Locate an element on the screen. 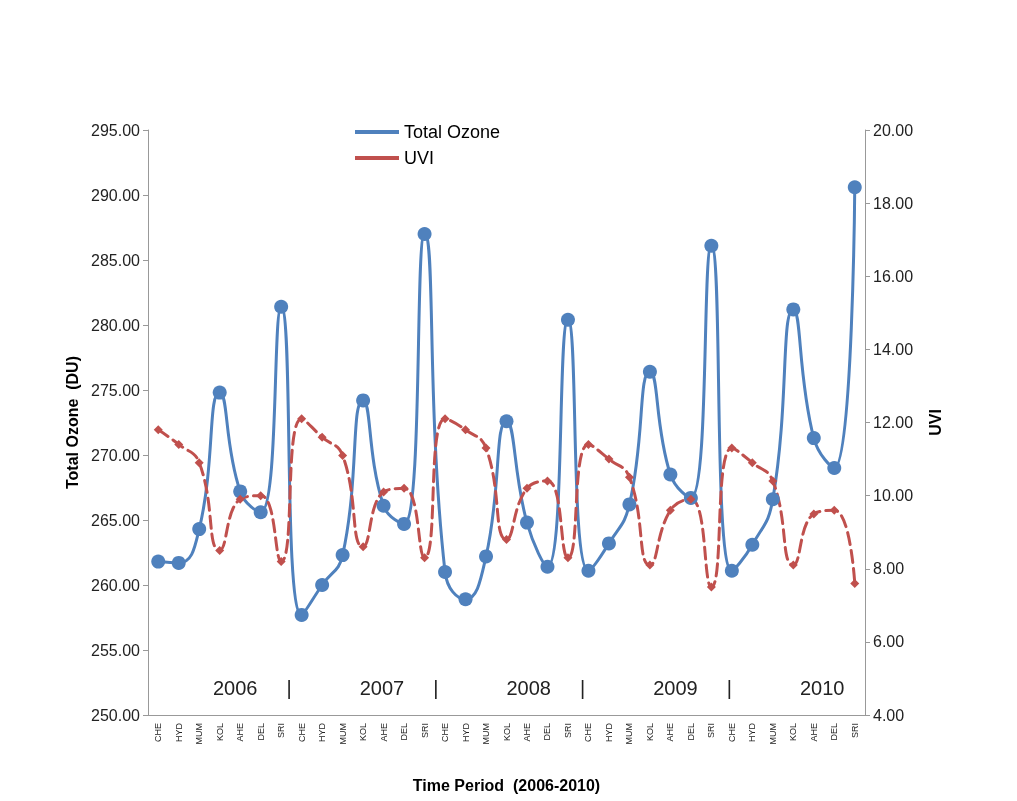 This screenshot has width=1017, height=801. y2-tick-label: 16.00 is located at coordinates (893, 276).